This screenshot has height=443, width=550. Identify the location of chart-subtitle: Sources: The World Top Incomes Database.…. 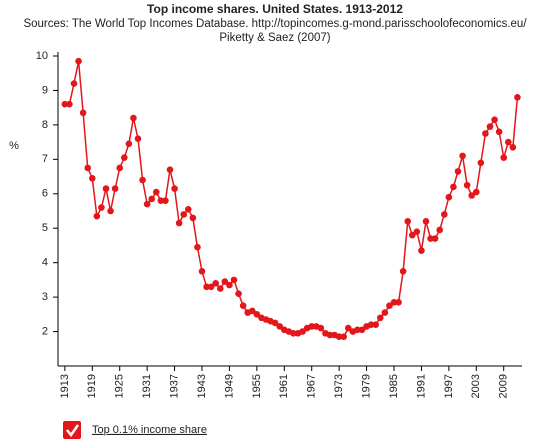
(275, 24).